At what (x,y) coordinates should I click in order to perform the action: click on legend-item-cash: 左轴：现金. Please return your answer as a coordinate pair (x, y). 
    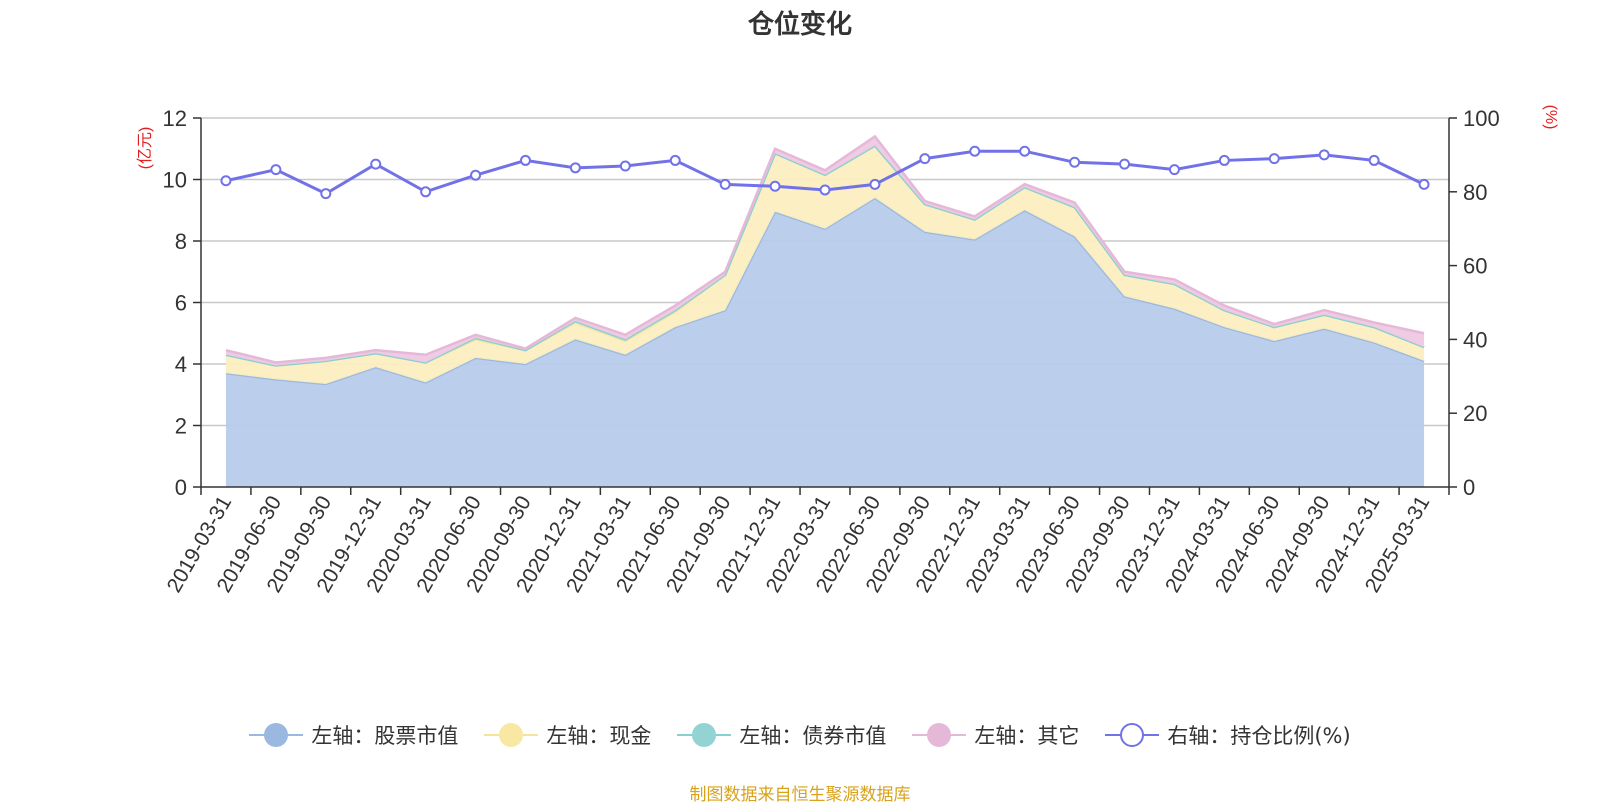
    Looking at the image, I should click on (567, 735).